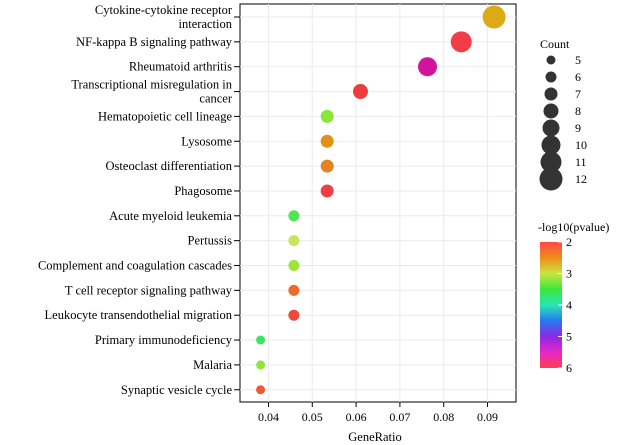 This screenshot has width=628, height=445. Describe the element at coordinates (578, 60) in the screenshot. I see `size-legend-label: 5` at that location.